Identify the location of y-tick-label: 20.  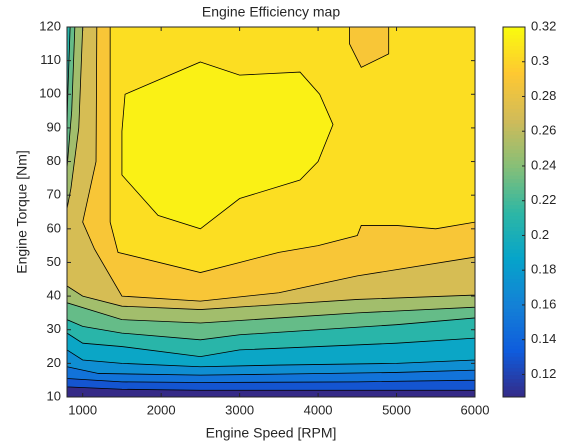
(54, 362).